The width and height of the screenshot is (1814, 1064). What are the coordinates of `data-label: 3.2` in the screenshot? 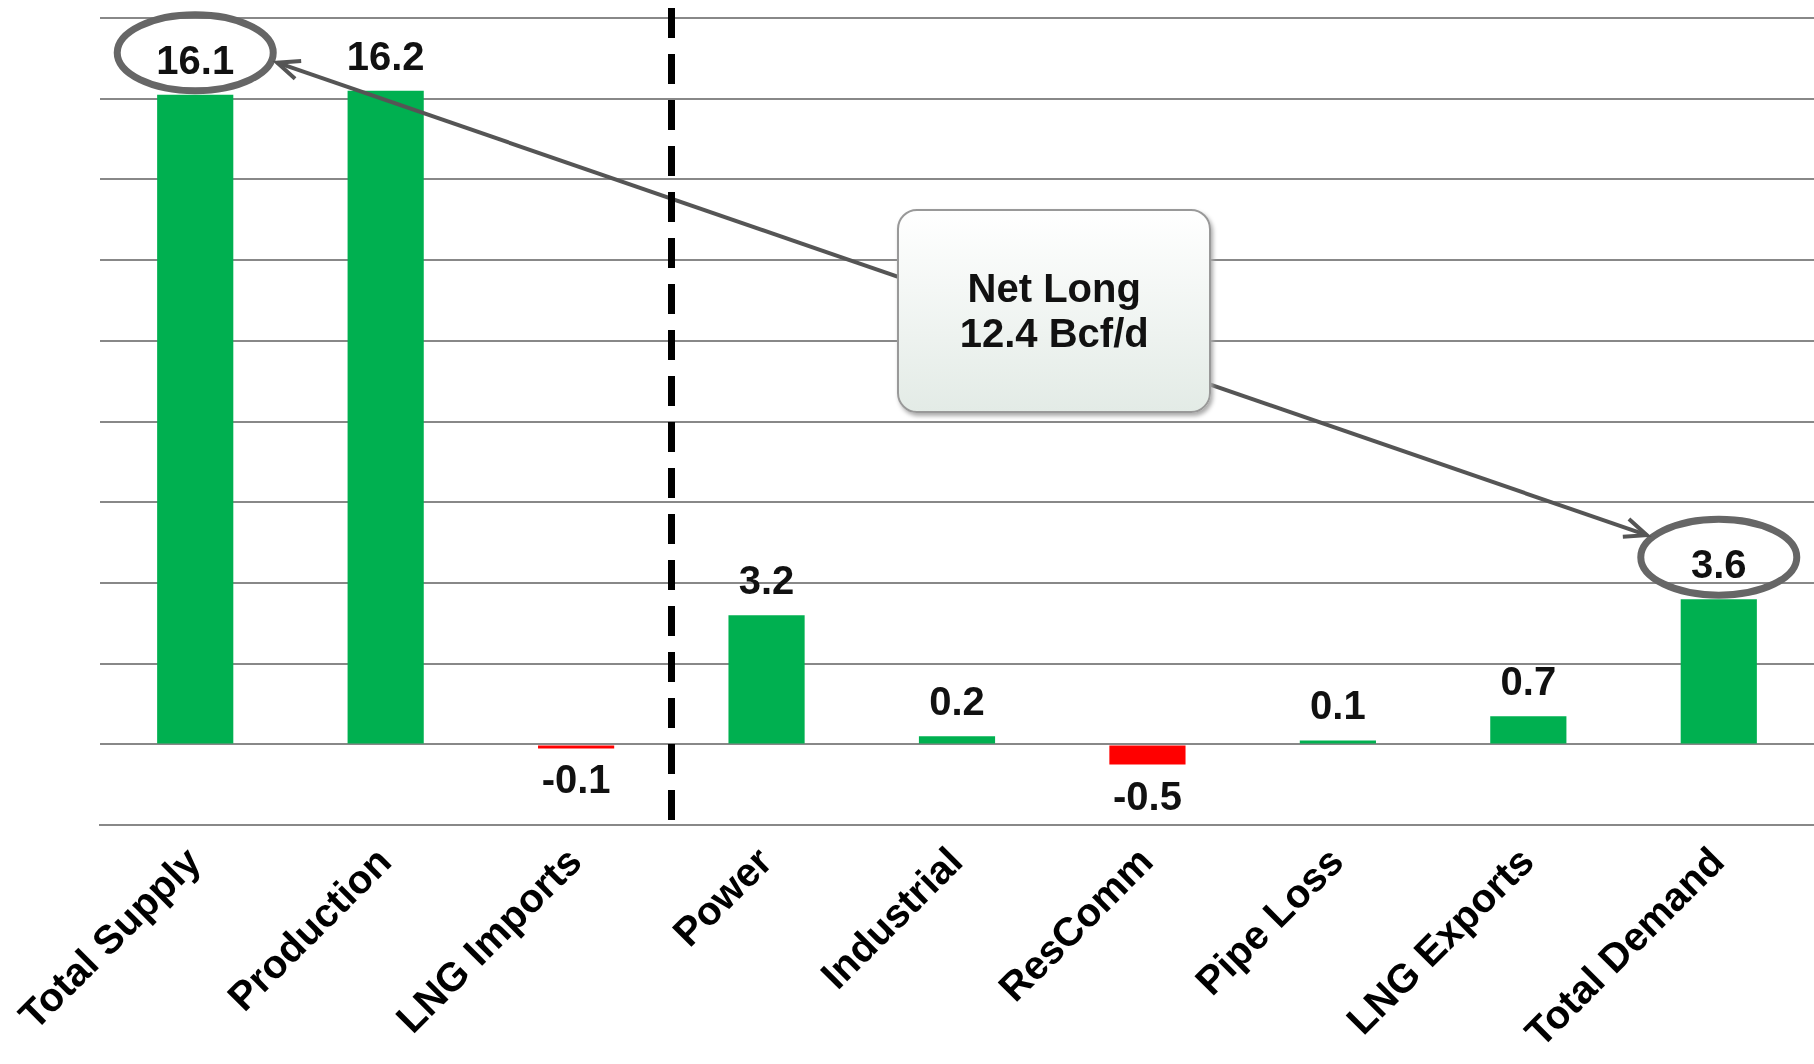 It's located at (766, 580).